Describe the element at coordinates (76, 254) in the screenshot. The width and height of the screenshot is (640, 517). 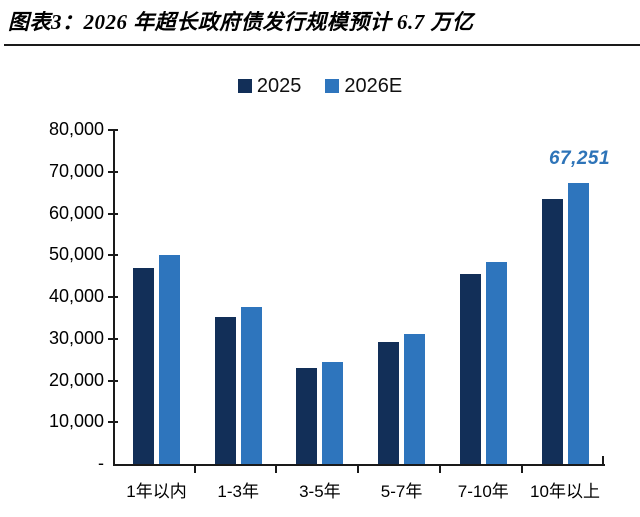
I see `y-tick-label: 50,000` at that location.